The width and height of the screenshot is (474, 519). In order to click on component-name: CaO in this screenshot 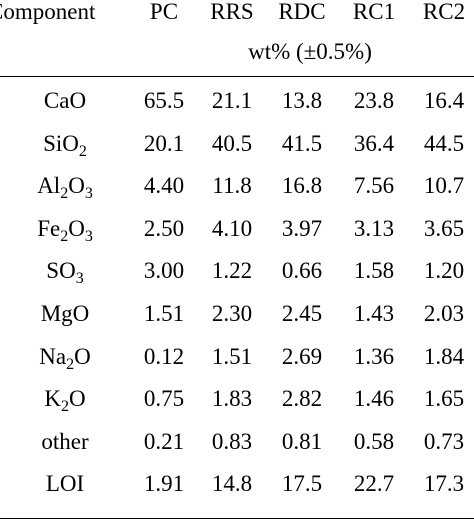, I will do `click(65, 101)`.